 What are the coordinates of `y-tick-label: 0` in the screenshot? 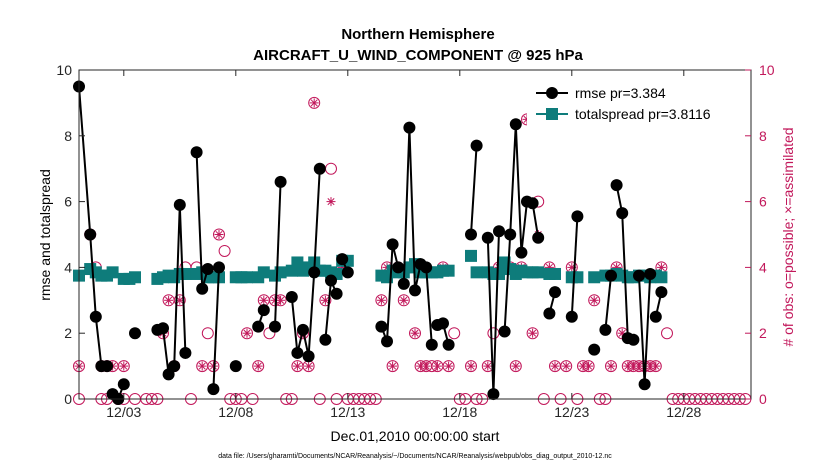 It's located at (68, 399).